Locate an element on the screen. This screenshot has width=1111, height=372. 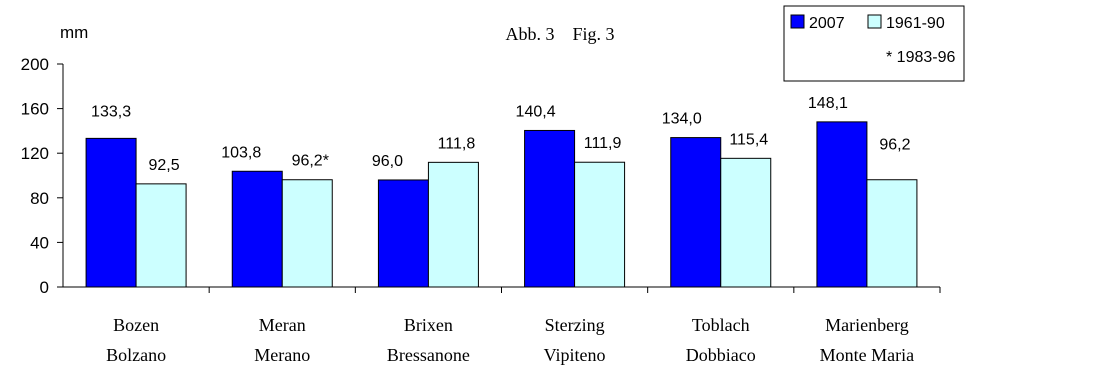
y-tick-label: 0 is located at coordinates (44, 287).